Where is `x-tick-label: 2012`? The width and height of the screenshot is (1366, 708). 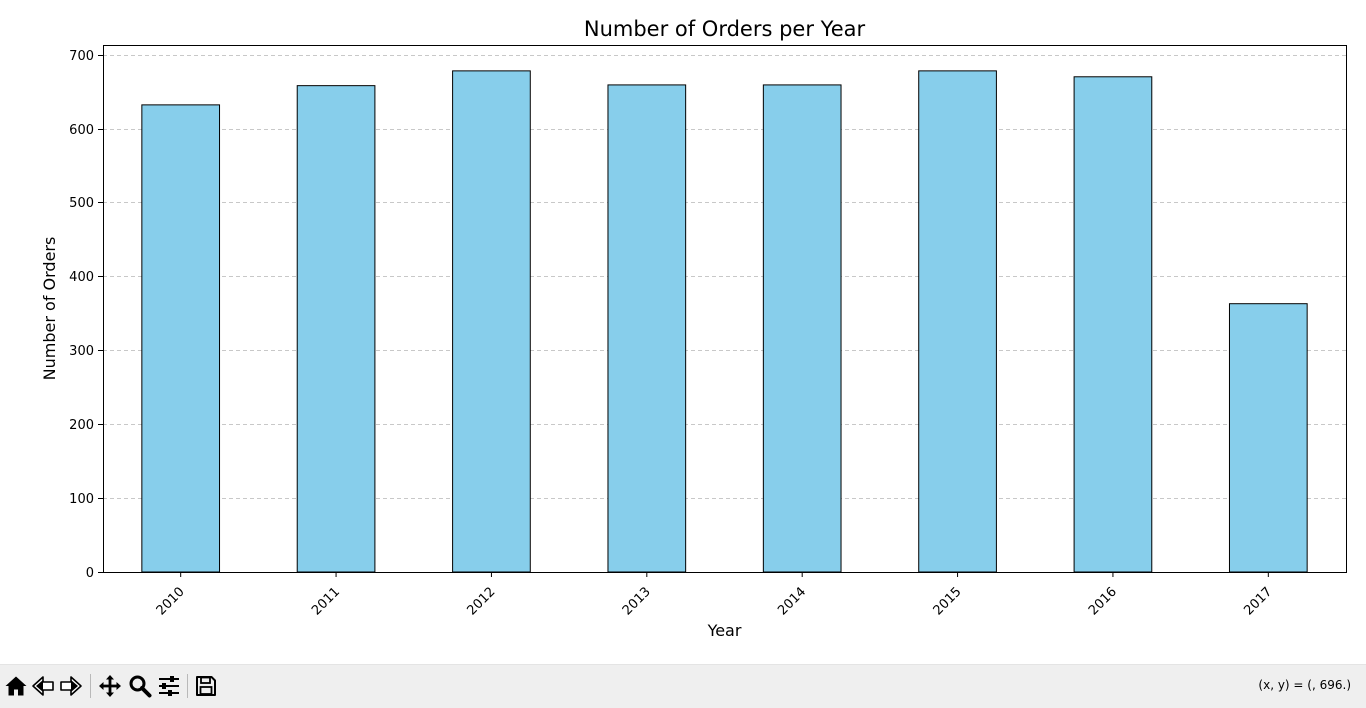
x-tick-label: 2012 is located at coordinates (481, 601).